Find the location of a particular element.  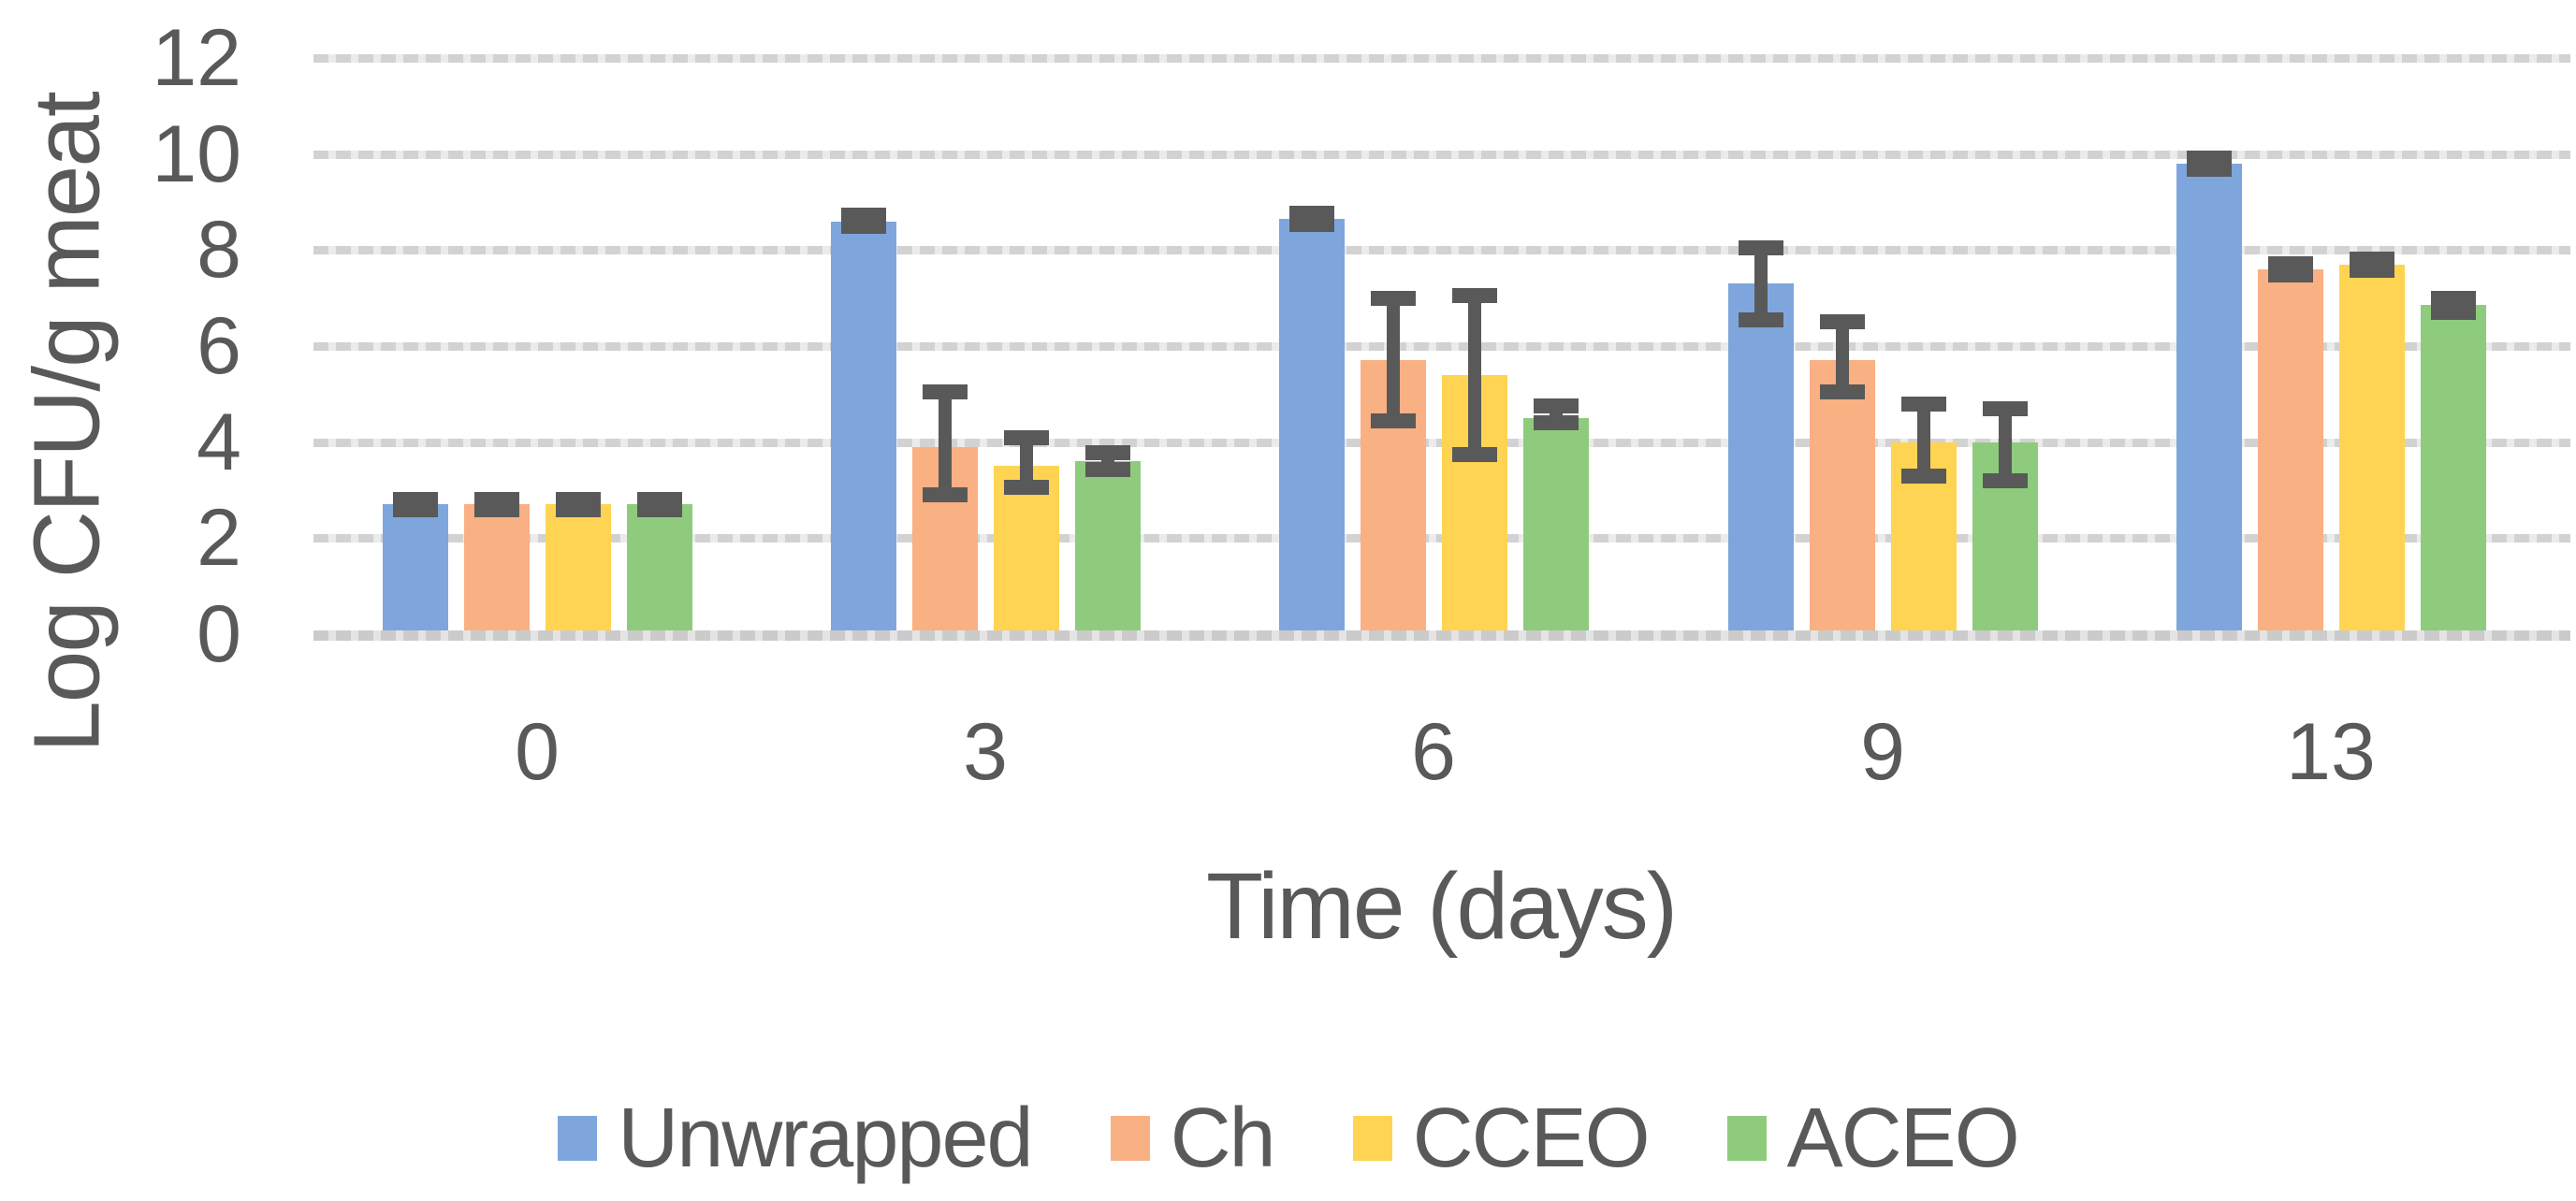

error-bar-aceo-day6-cap-top is located at coordinates (1556, 406).